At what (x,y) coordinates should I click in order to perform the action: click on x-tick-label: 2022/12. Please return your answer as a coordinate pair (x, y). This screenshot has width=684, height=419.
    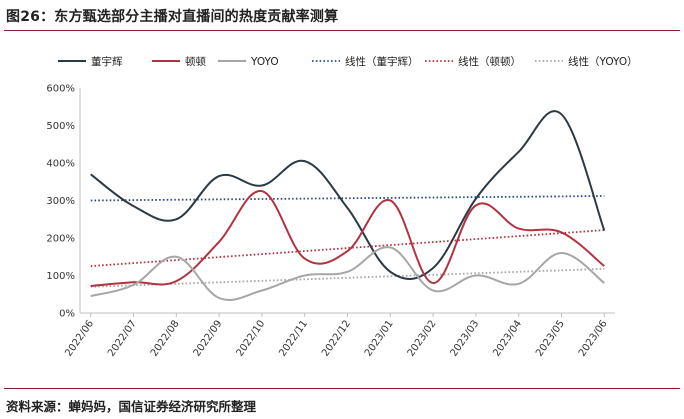
    Looking at the image, I should click on (336, 338).